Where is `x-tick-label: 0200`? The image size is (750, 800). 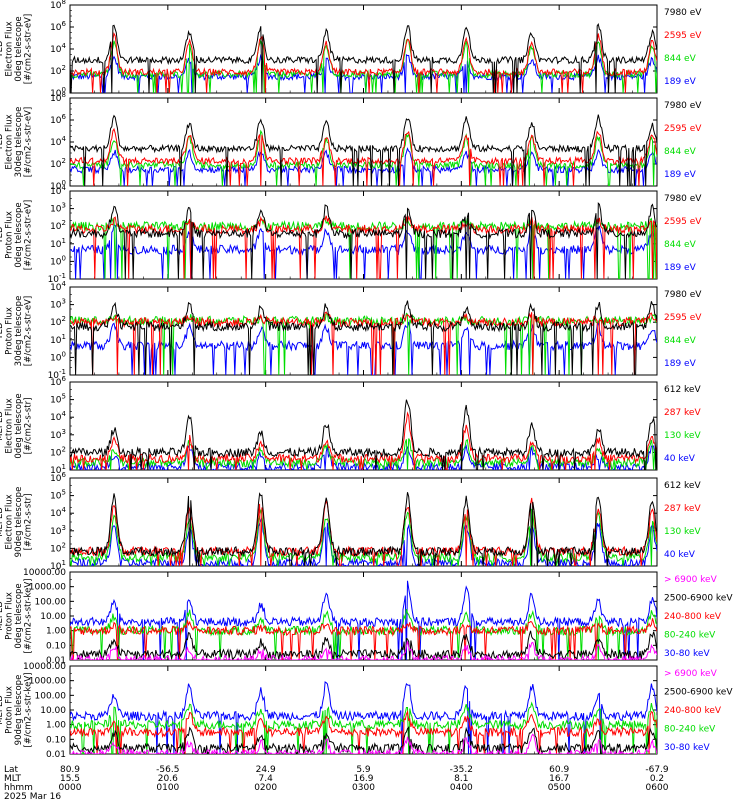 x-tick-label: 0200 is located at coordinates (265, 788).